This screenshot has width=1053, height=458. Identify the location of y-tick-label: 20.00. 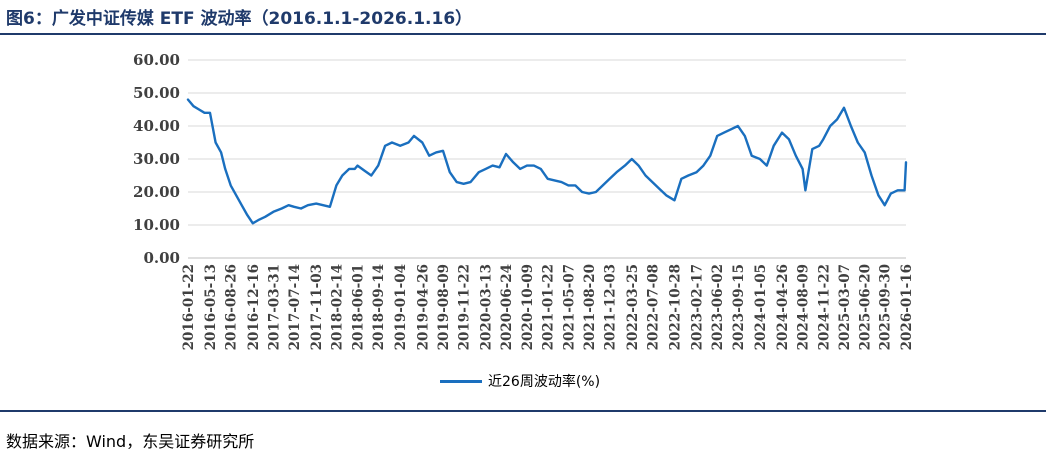
(156, 192).